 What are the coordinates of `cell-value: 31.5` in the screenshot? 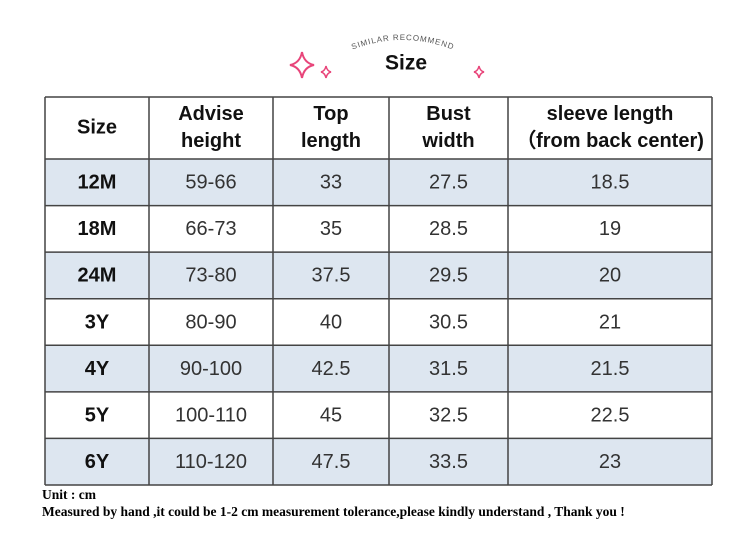 It's located at (448, 369).